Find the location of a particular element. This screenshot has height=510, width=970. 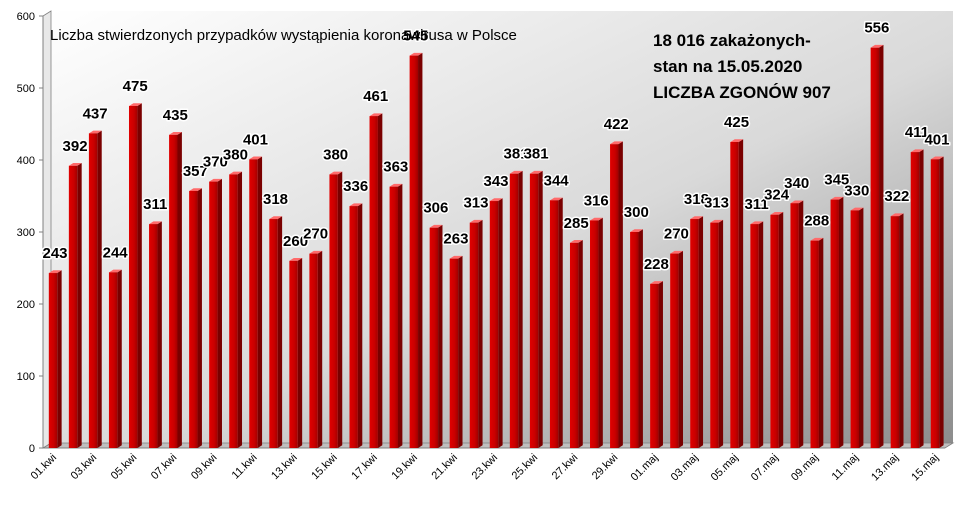

data-label: 343 is located at coordinates (495, 181).